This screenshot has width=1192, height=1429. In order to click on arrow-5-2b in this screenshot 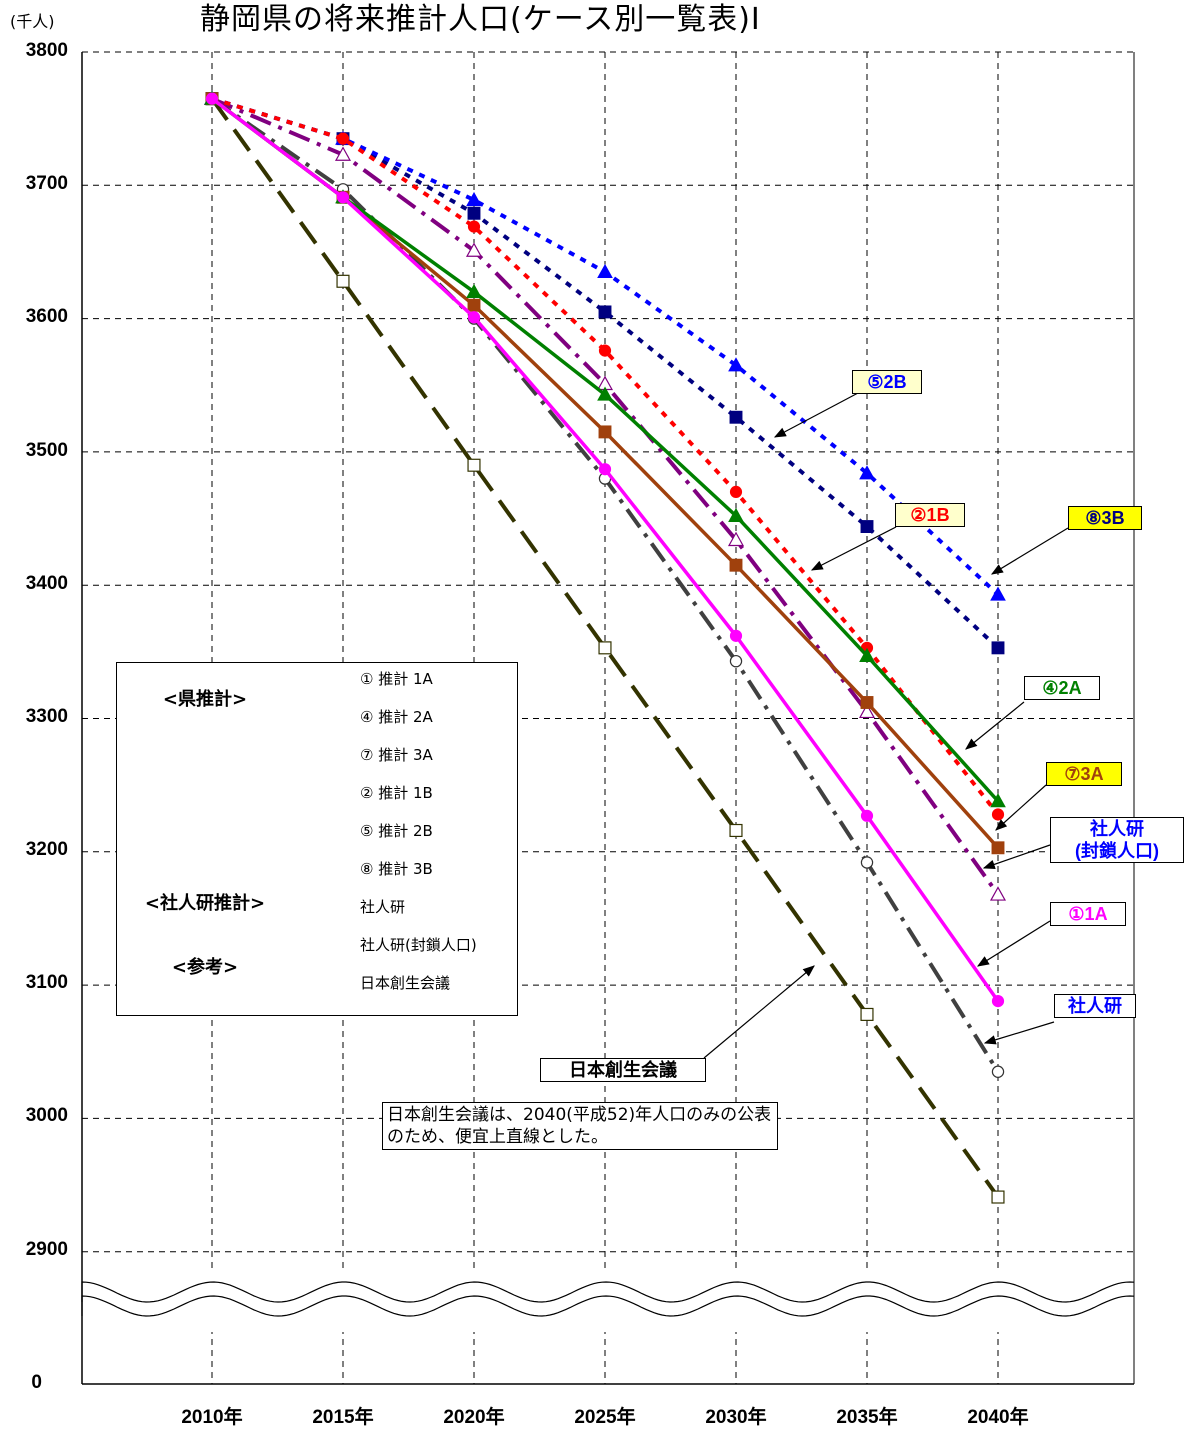, I will do `click(816, 415)`.